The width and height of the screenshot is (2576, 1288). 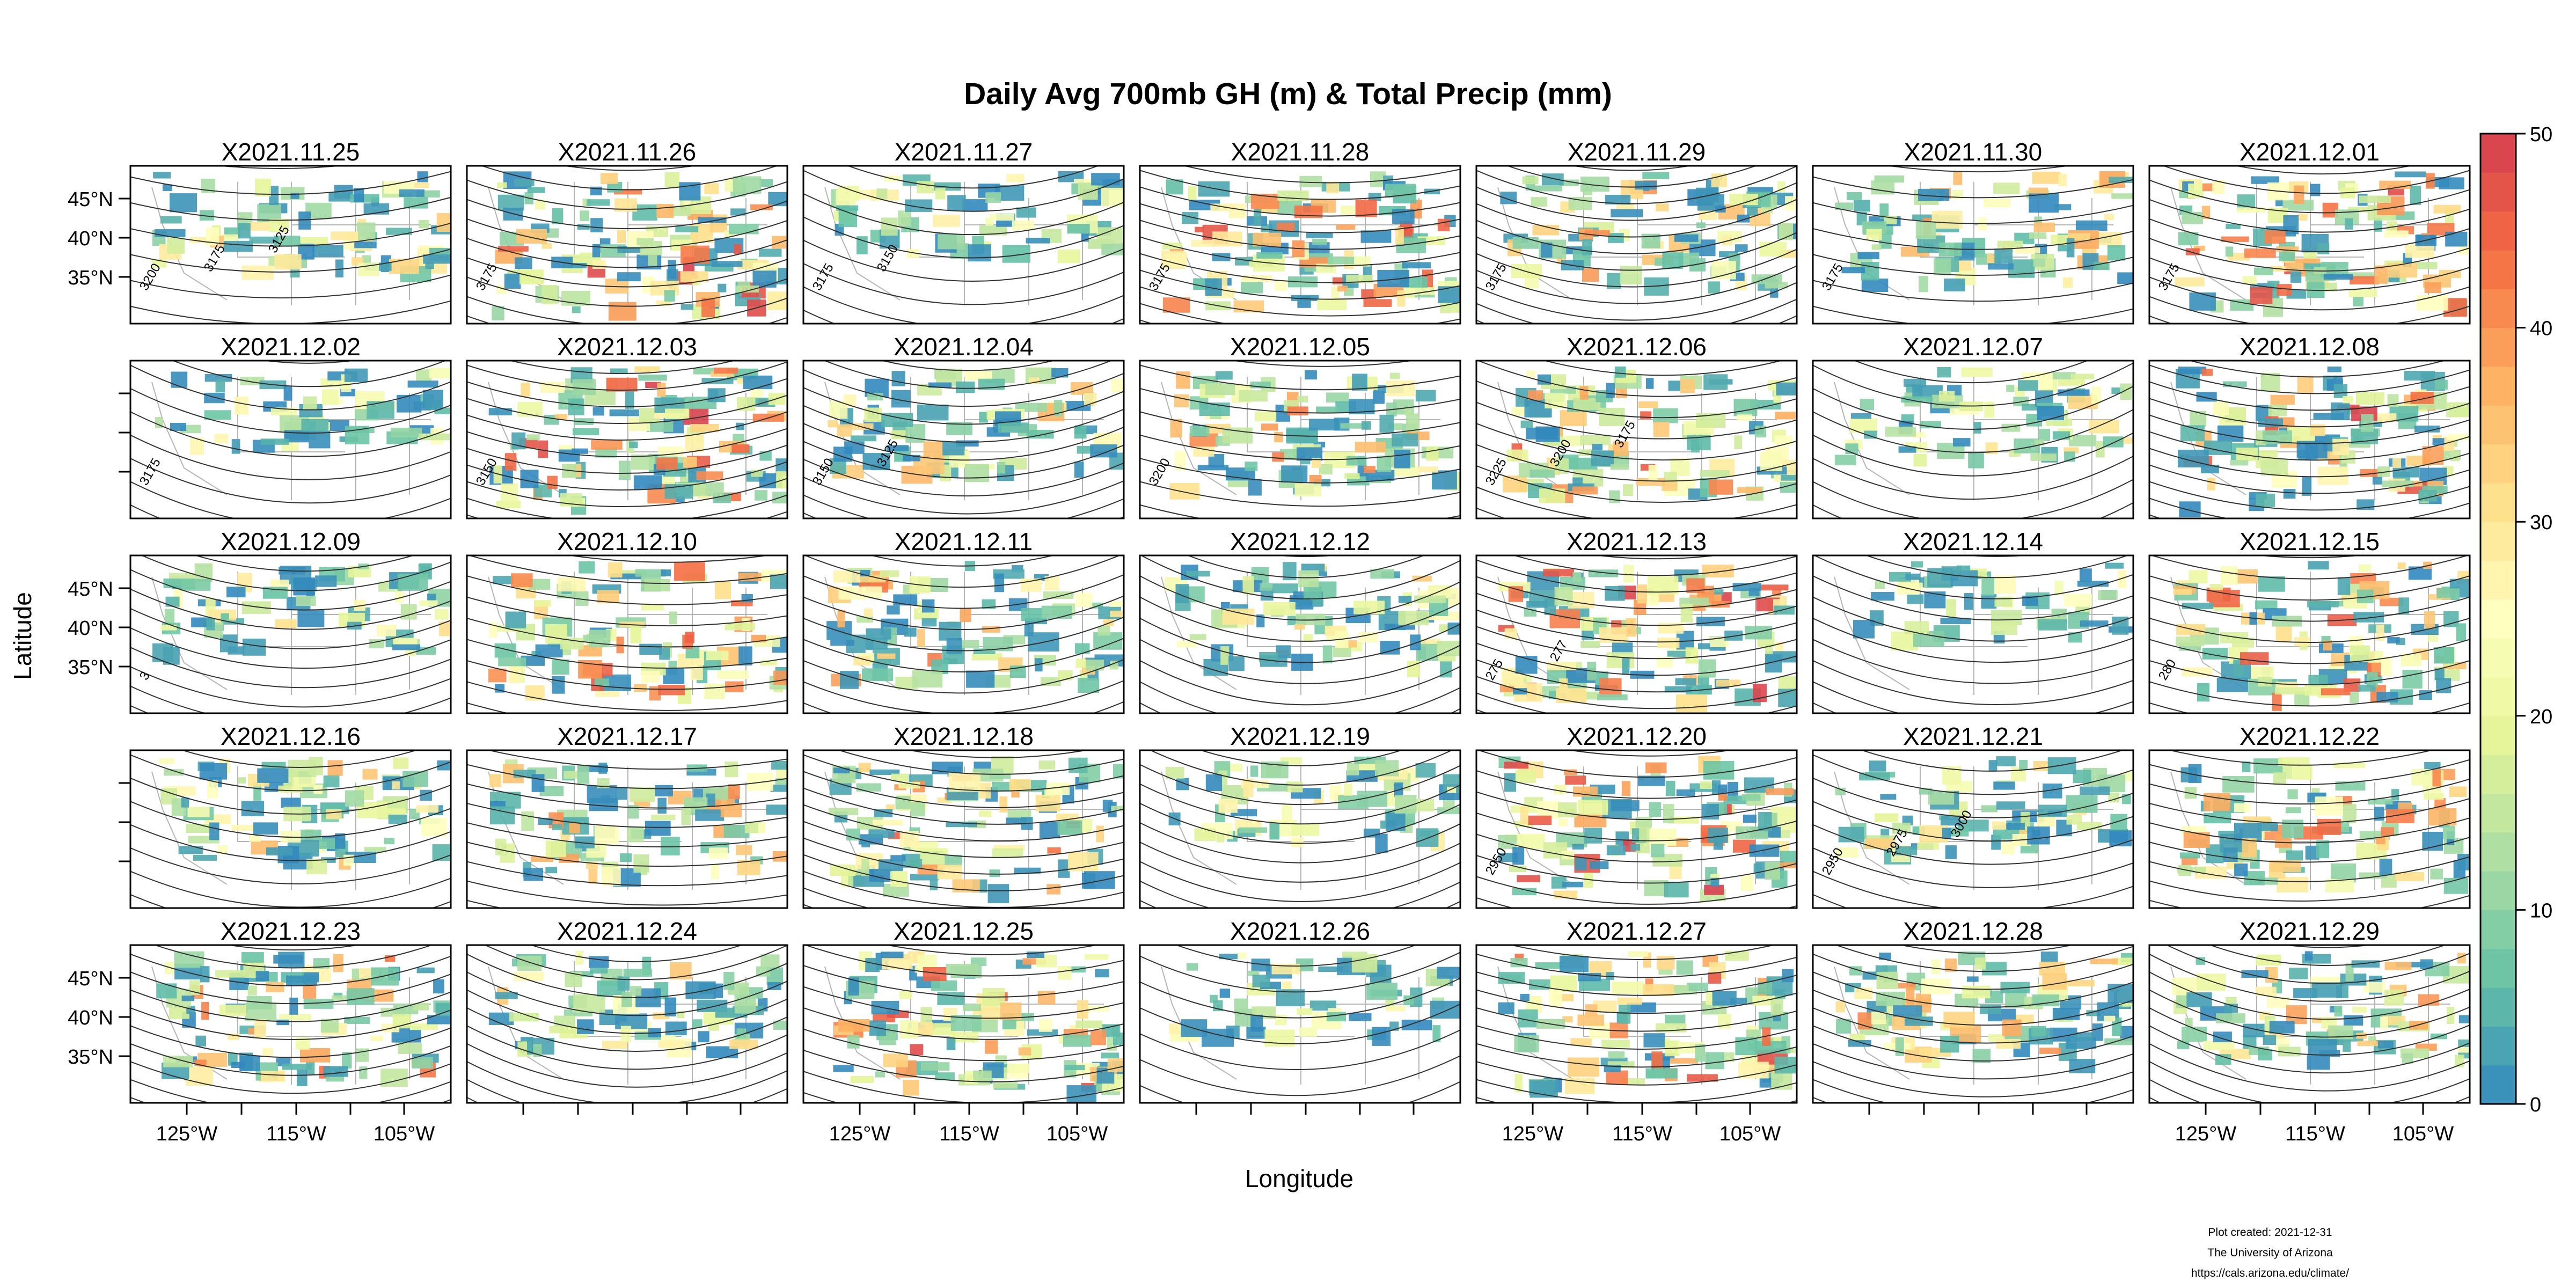 What do you see at coordinates (2498, 619) in the screenshot?
I see `colorbar-step` at bounding box center [2498, 619].